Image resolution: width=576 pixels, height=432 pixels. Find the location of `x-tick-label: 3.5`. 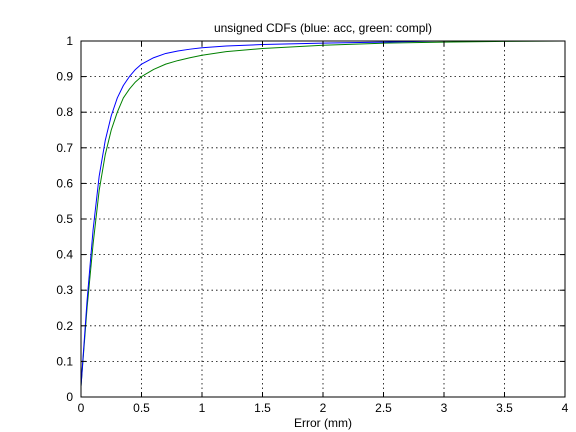

x-tick-label: 3.5 is located at coordinates (504, 408).